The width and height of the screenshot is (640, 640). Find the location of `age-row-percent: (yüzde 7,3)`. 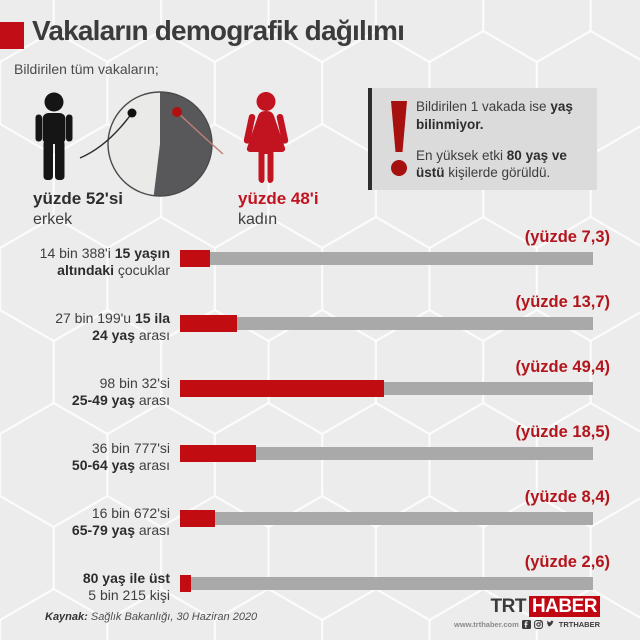

age-row-percent: (yüzde 7,3) is located at coordinates (567, 237).